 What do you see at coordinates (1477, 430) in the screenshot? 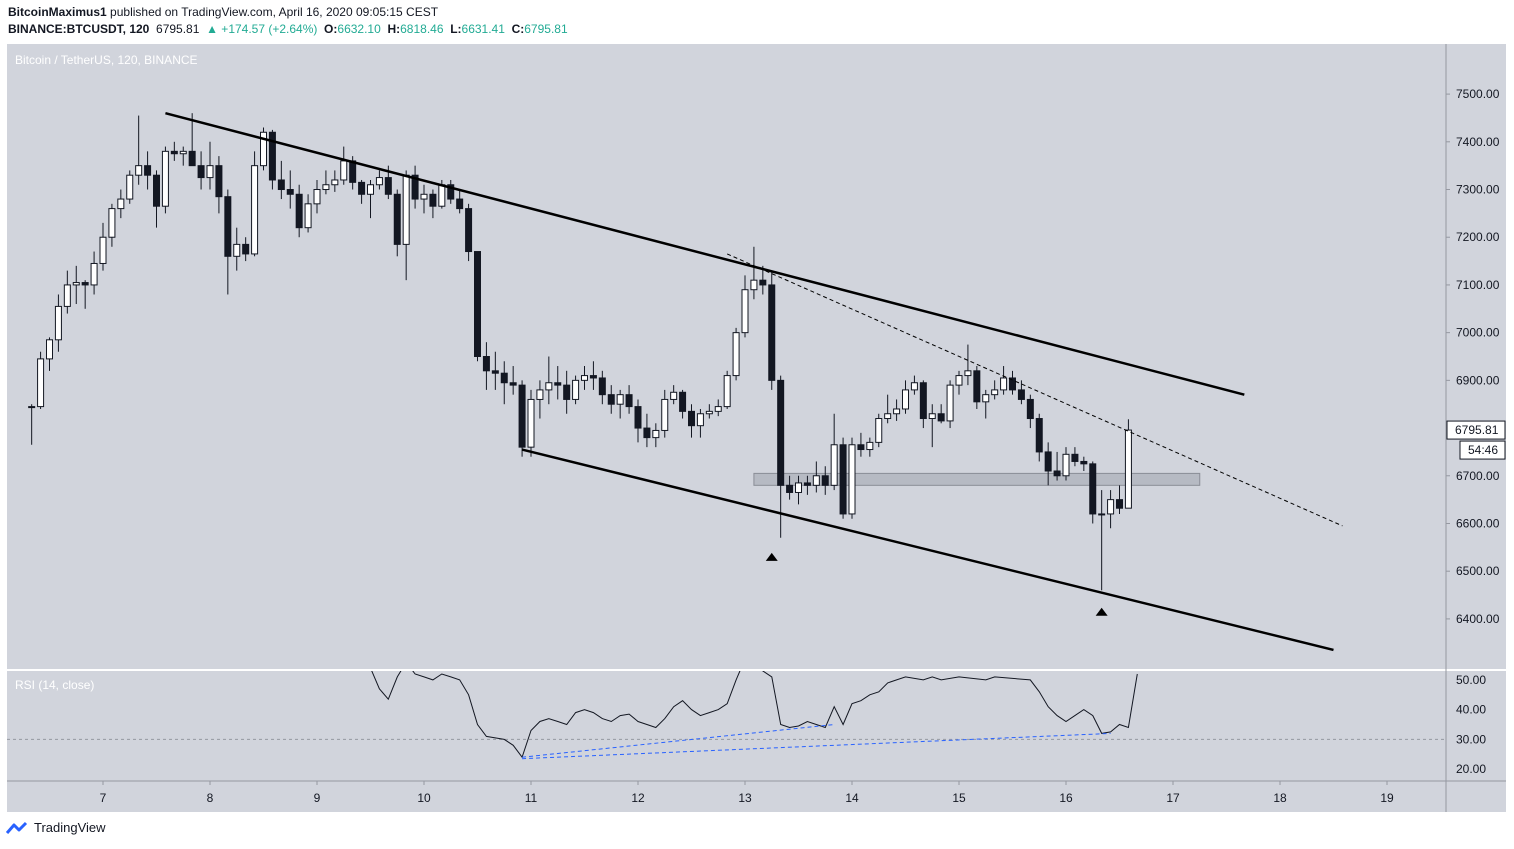
I see `last-price-label: 6795.81` at bounding box center [1477, 430].